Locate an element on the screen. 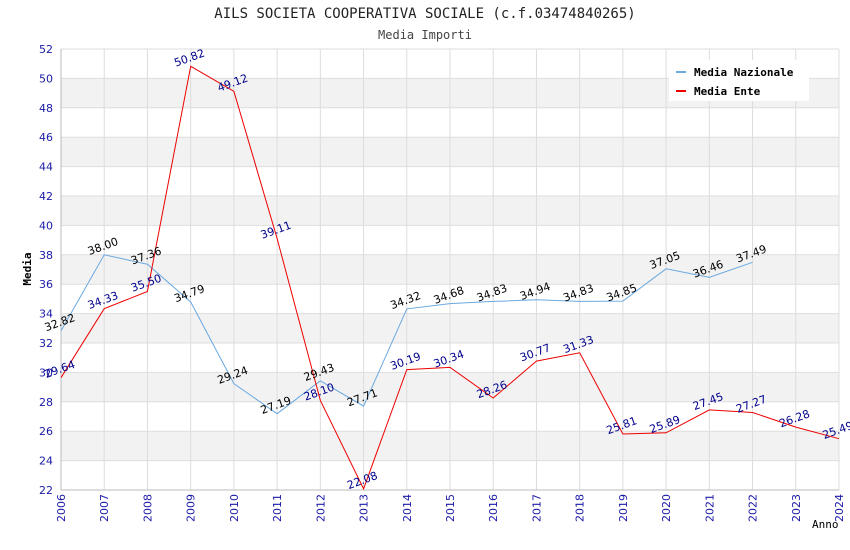 This screenshot has width=850, height=550. data-label: 22.08 is located at coordinates (362, 480).